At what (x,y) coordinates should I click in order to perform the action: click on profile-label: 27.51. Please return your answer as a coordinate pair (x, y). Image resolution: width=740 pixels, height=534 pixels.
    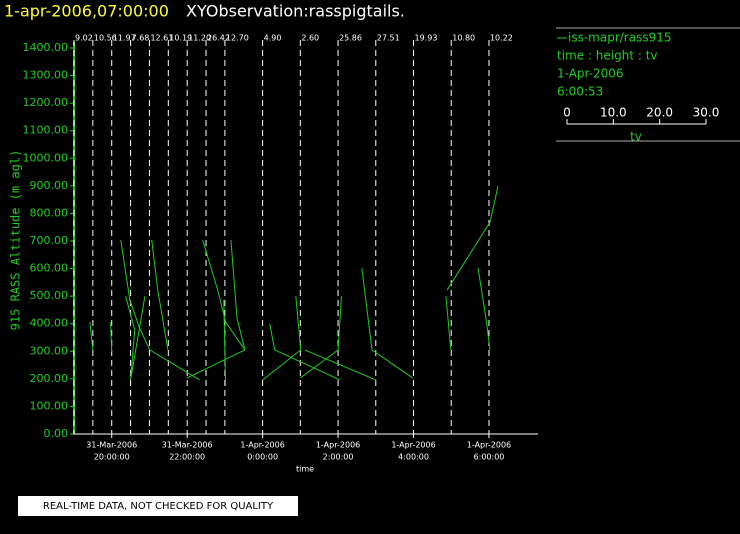
    Looking at the image, I should click on (388, 38).